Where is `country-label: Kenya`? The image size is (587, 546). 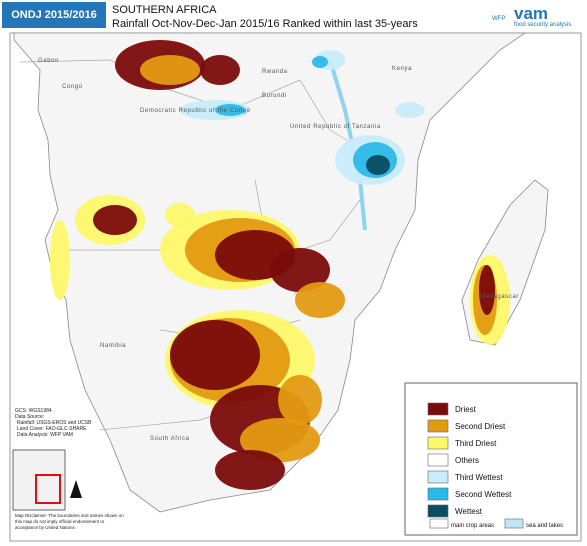
country-label: Kenya is located at coordinates (402, 69).